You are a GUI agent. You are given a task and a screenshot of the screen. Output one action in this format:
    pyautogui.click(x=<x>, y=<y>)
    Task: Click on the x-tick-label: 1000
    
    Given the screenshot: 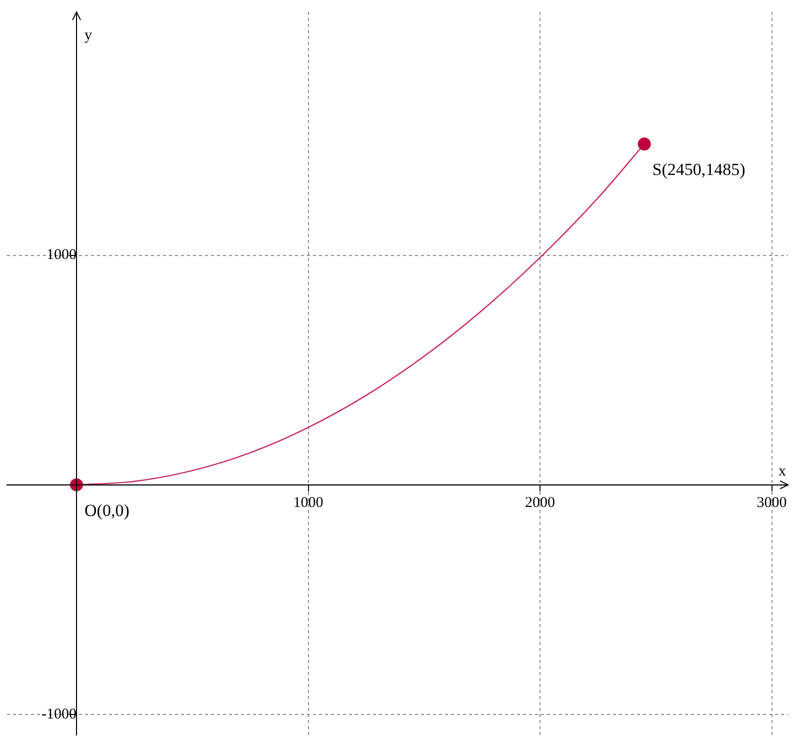 What is the action you would take?
    pyautogui.click(x=308, y=502)
    